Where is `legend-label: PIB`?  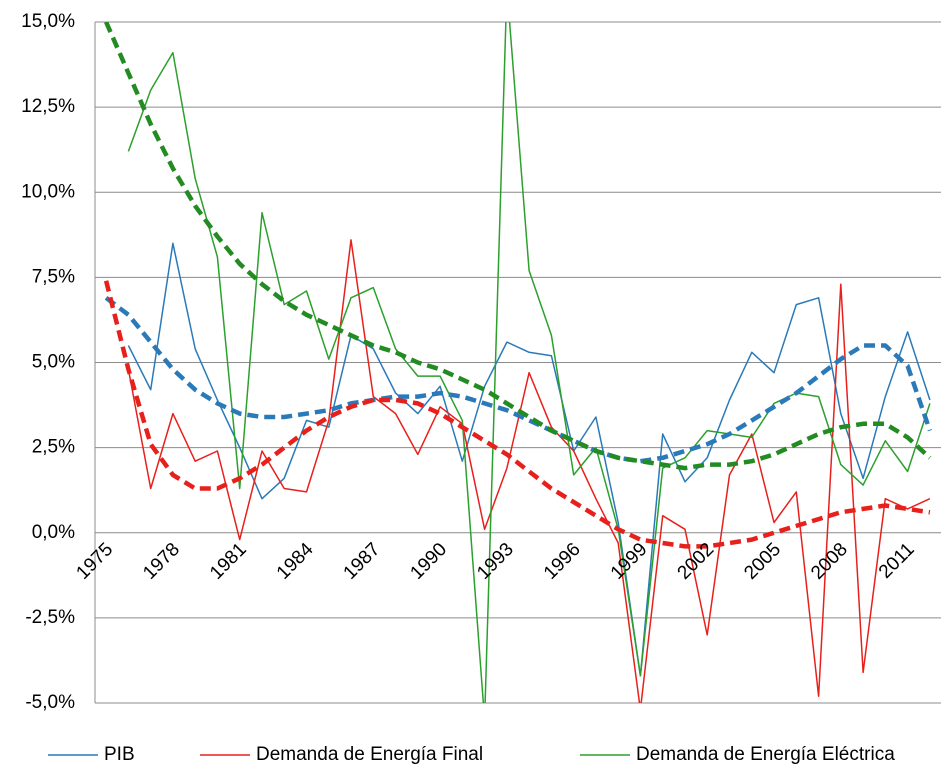
legend-label: PIB is located at coordinates (119, 754).